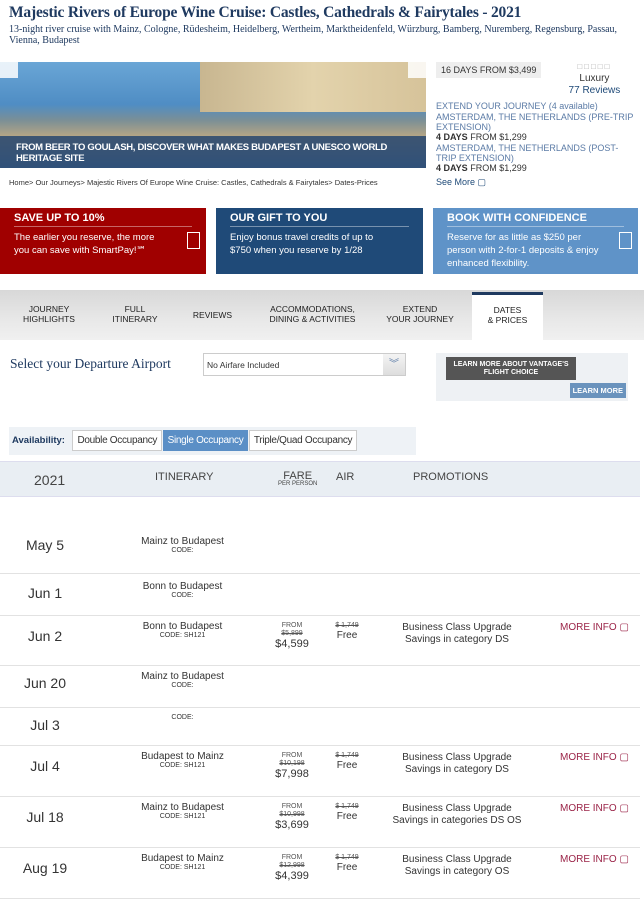 Image resolution: width=644 pixels, height=899 pixels. I want to click on tab-accommodations: ACCOMMODATIONS, DINING & ACTIVITIES, so click(312, 314).